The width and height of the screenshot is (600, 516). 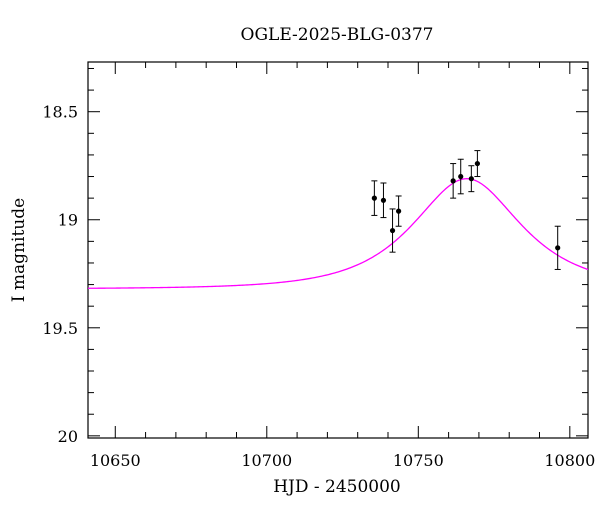 I want to click on y-tick-label: 18.5, so click(x=60, y=112).